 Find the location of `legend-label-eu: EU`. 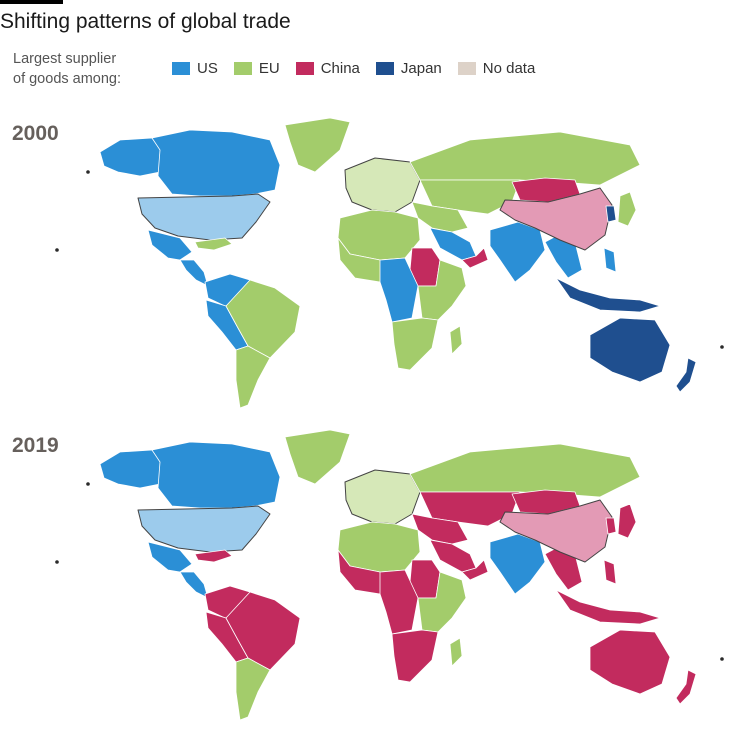

legend-label-eu: EU is located at coordinates (269, 68).